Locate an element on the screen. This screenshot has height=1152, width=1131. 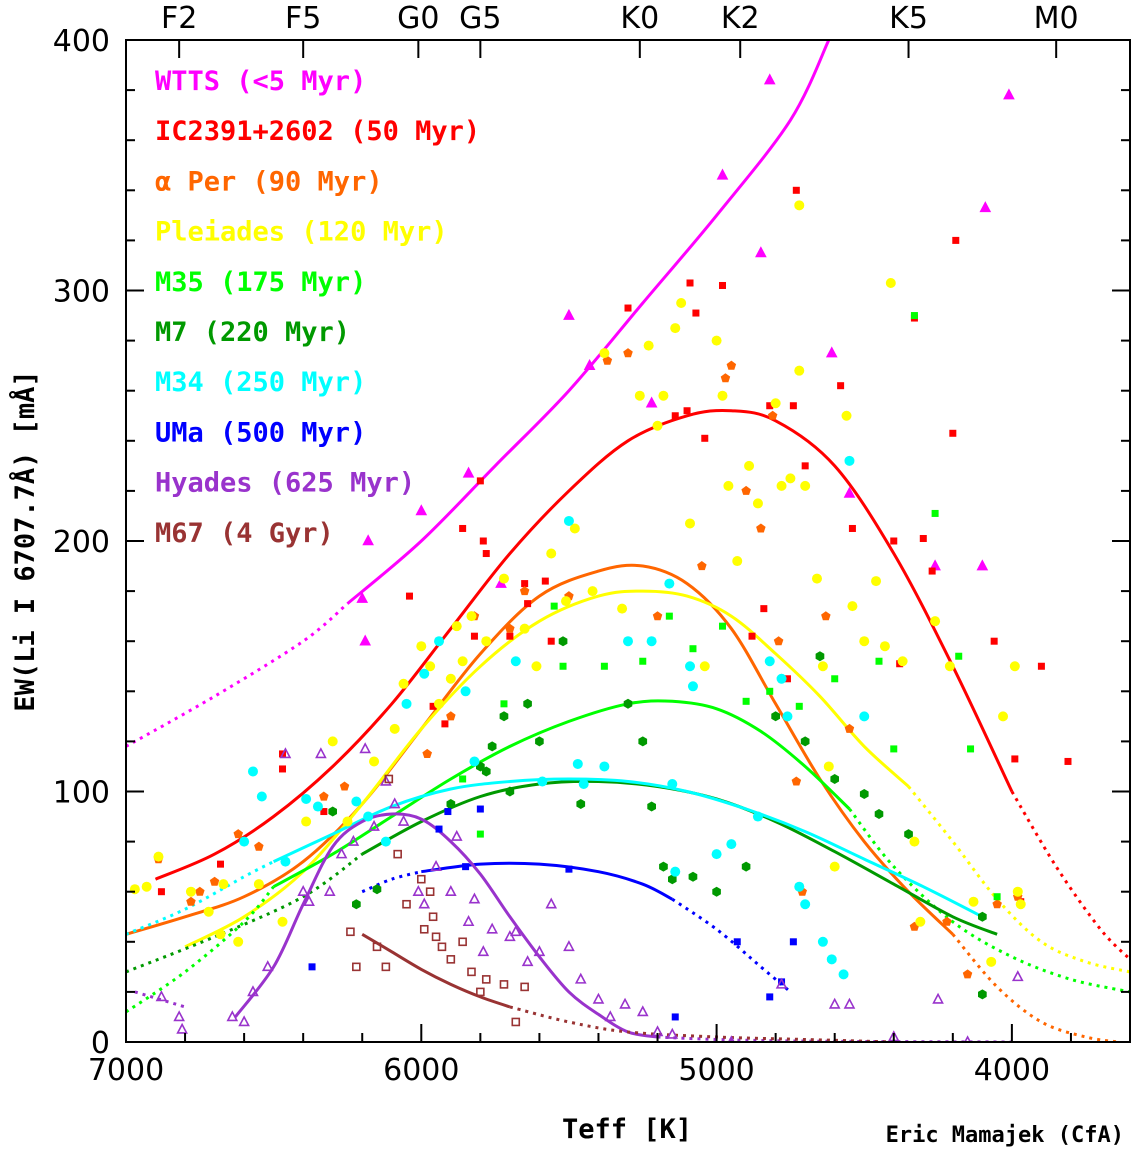
legend-entry: Hyades (625 Myr) is located at coordinates (285, 483).